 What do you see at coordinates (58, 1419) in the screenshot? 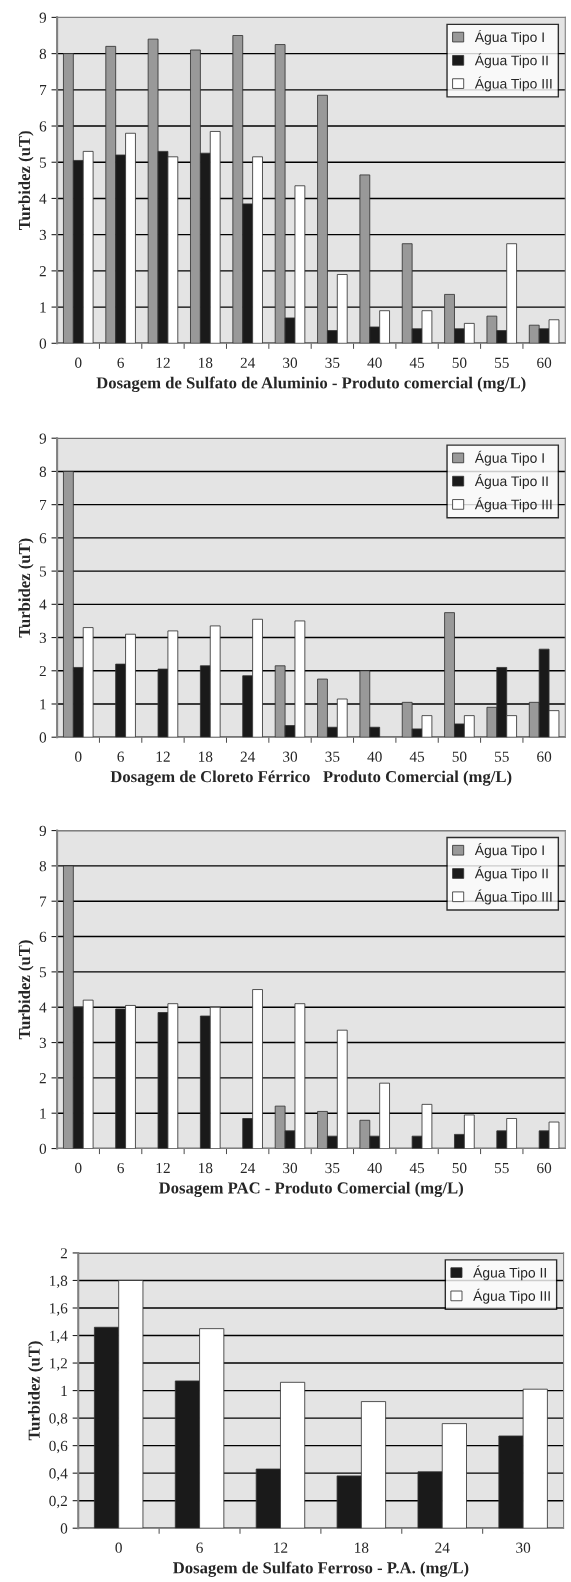
I see `y-tick-label: 0,8` at bounding box center [58, 1419].